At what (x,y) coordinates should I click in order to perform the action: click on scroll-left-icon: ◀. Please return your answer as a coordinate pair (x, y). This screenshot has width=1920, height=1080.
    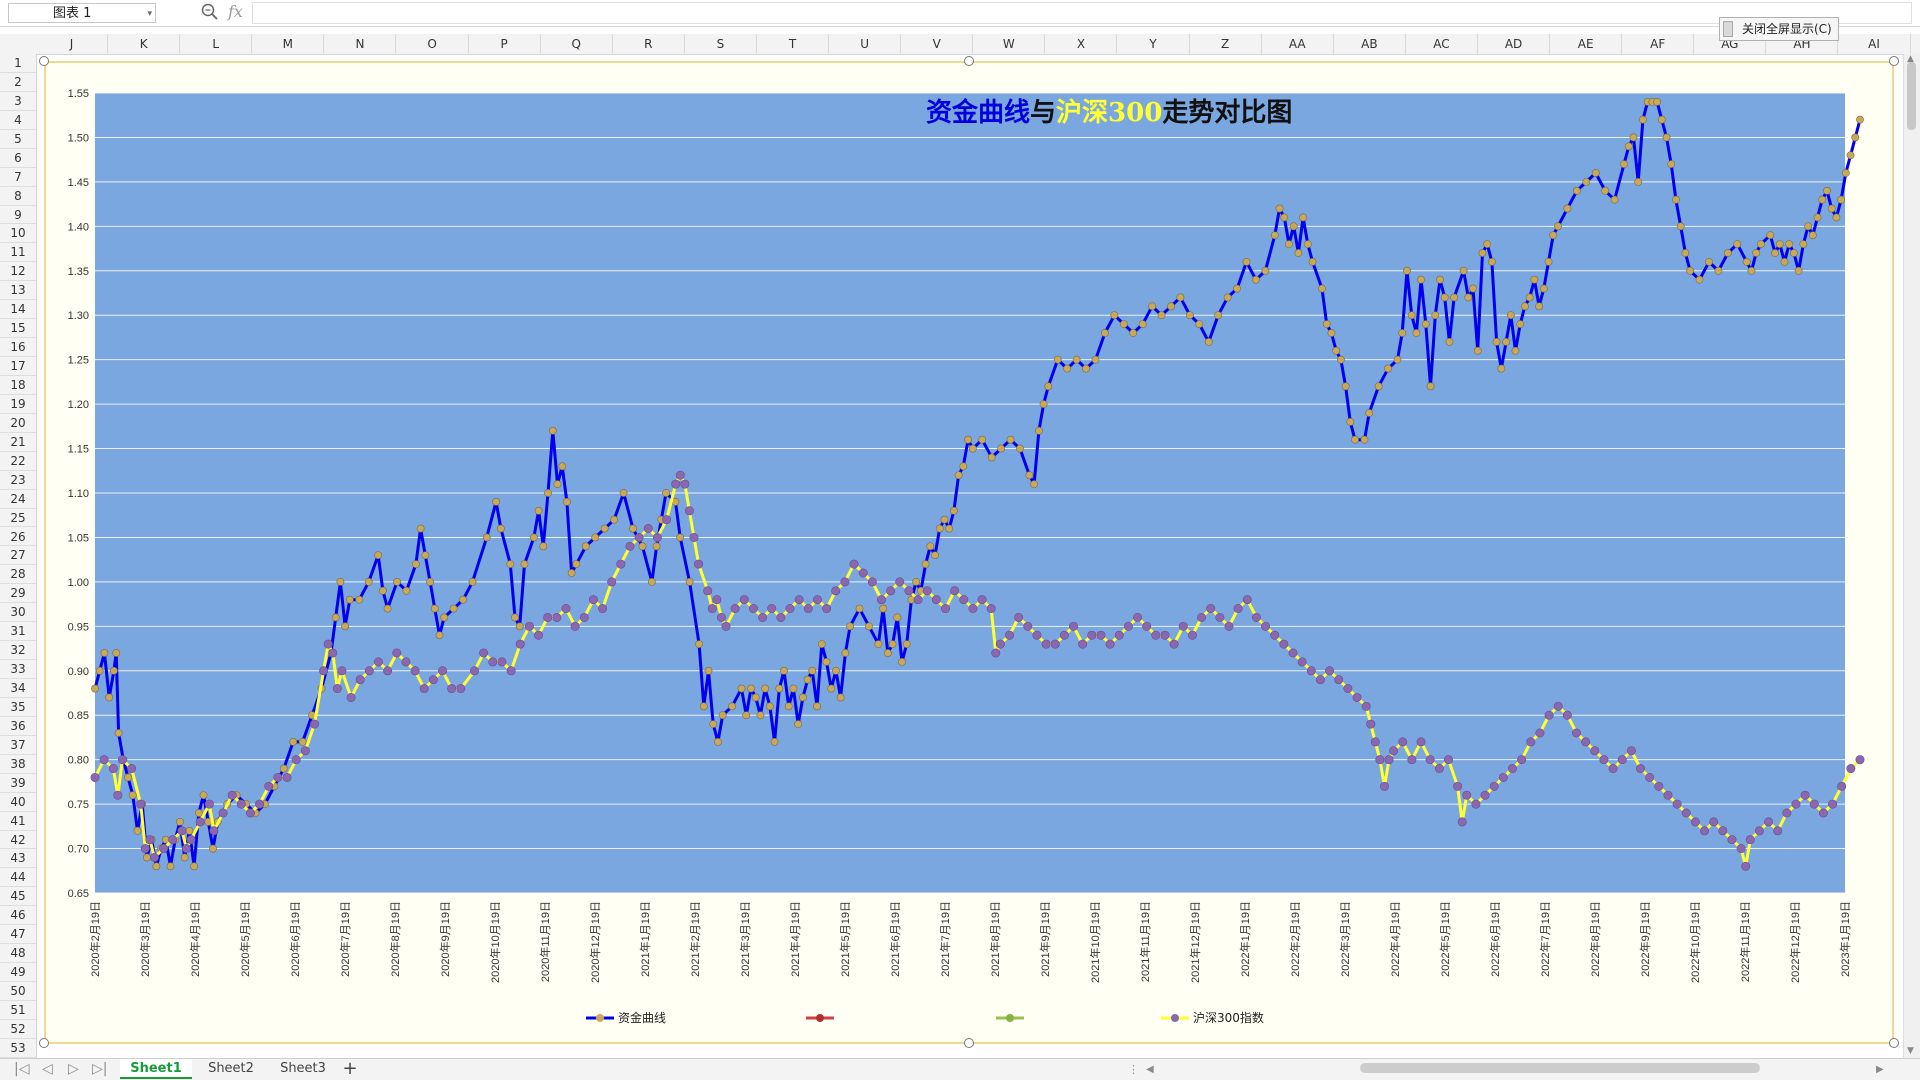
    Looking at the image, I should click on (1150, 1069).